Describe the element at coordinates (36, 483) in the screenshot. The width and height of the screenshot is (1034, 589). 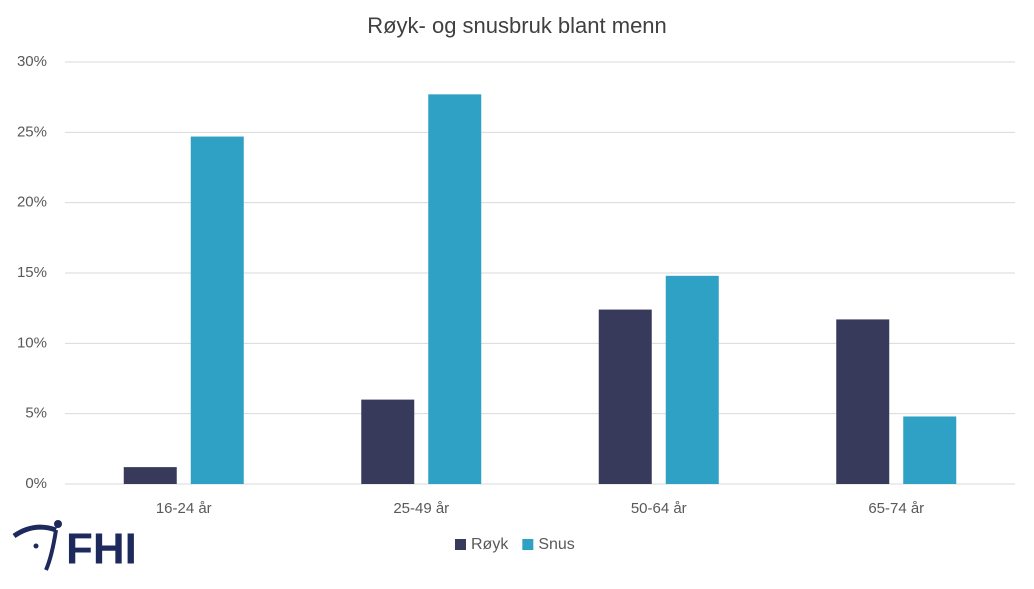
I see `y-tick-label: 0%` at that location.